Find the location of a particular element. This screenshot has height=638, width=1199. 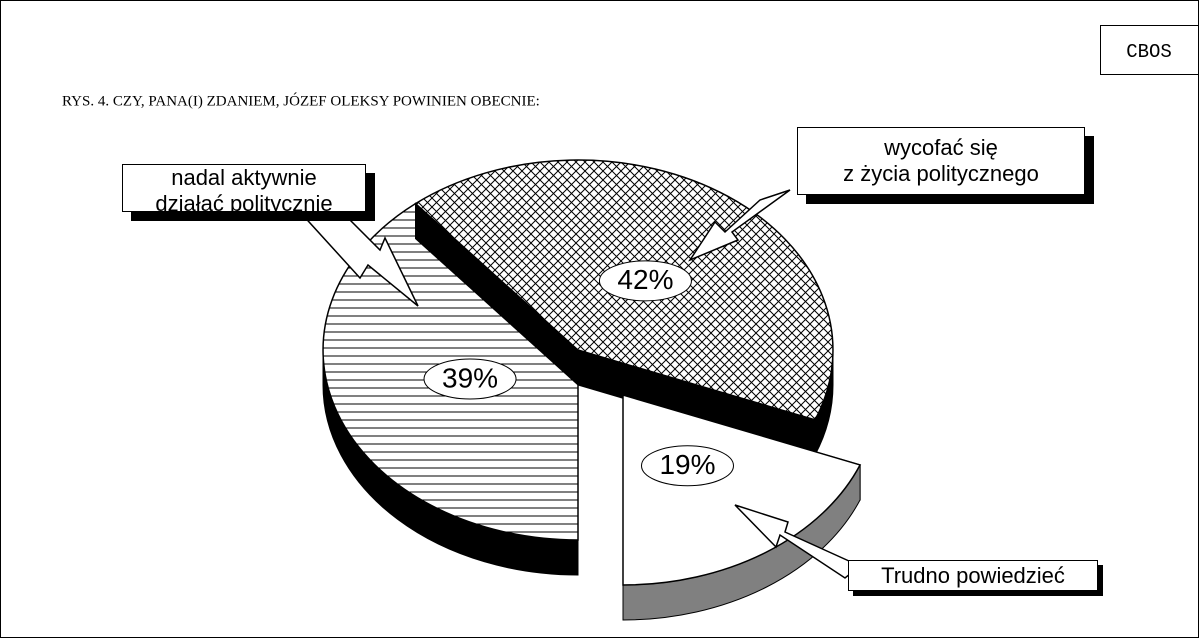

source: CBOS is located at coordinates (1149, 52).